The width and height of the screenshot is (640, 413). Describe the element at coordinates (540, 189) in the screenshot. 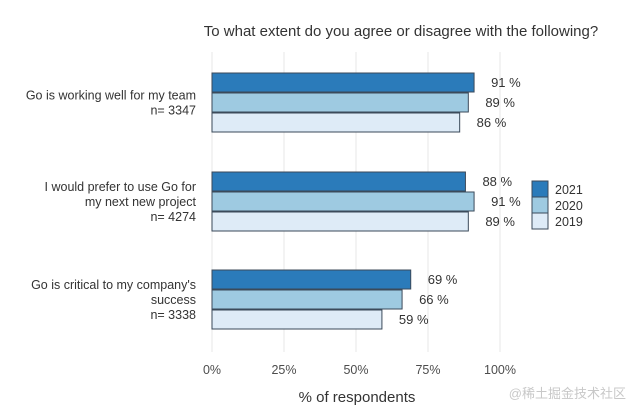

I see `legend-swatch-2021` at that location.